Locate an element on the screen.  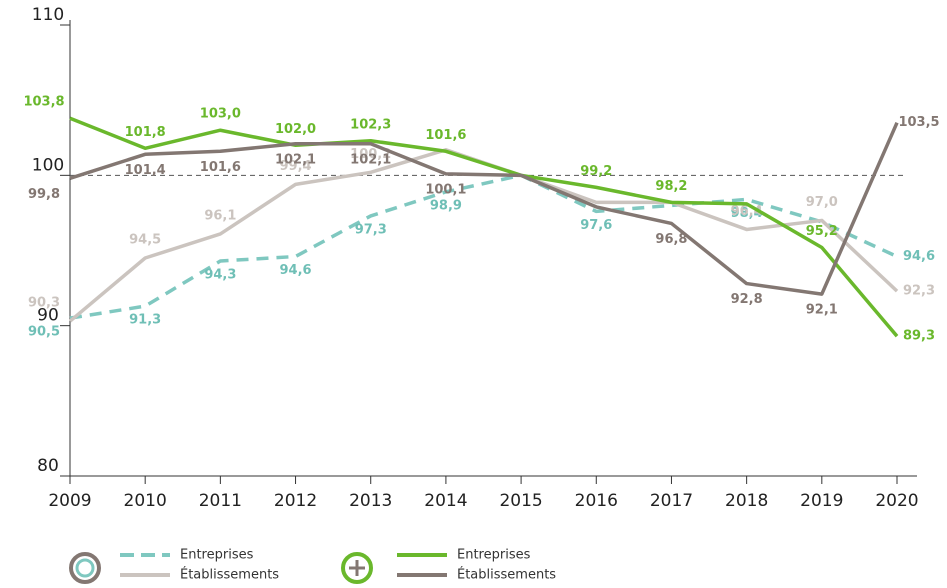
value-label: 99,8 is located at coordinates (44, 194).